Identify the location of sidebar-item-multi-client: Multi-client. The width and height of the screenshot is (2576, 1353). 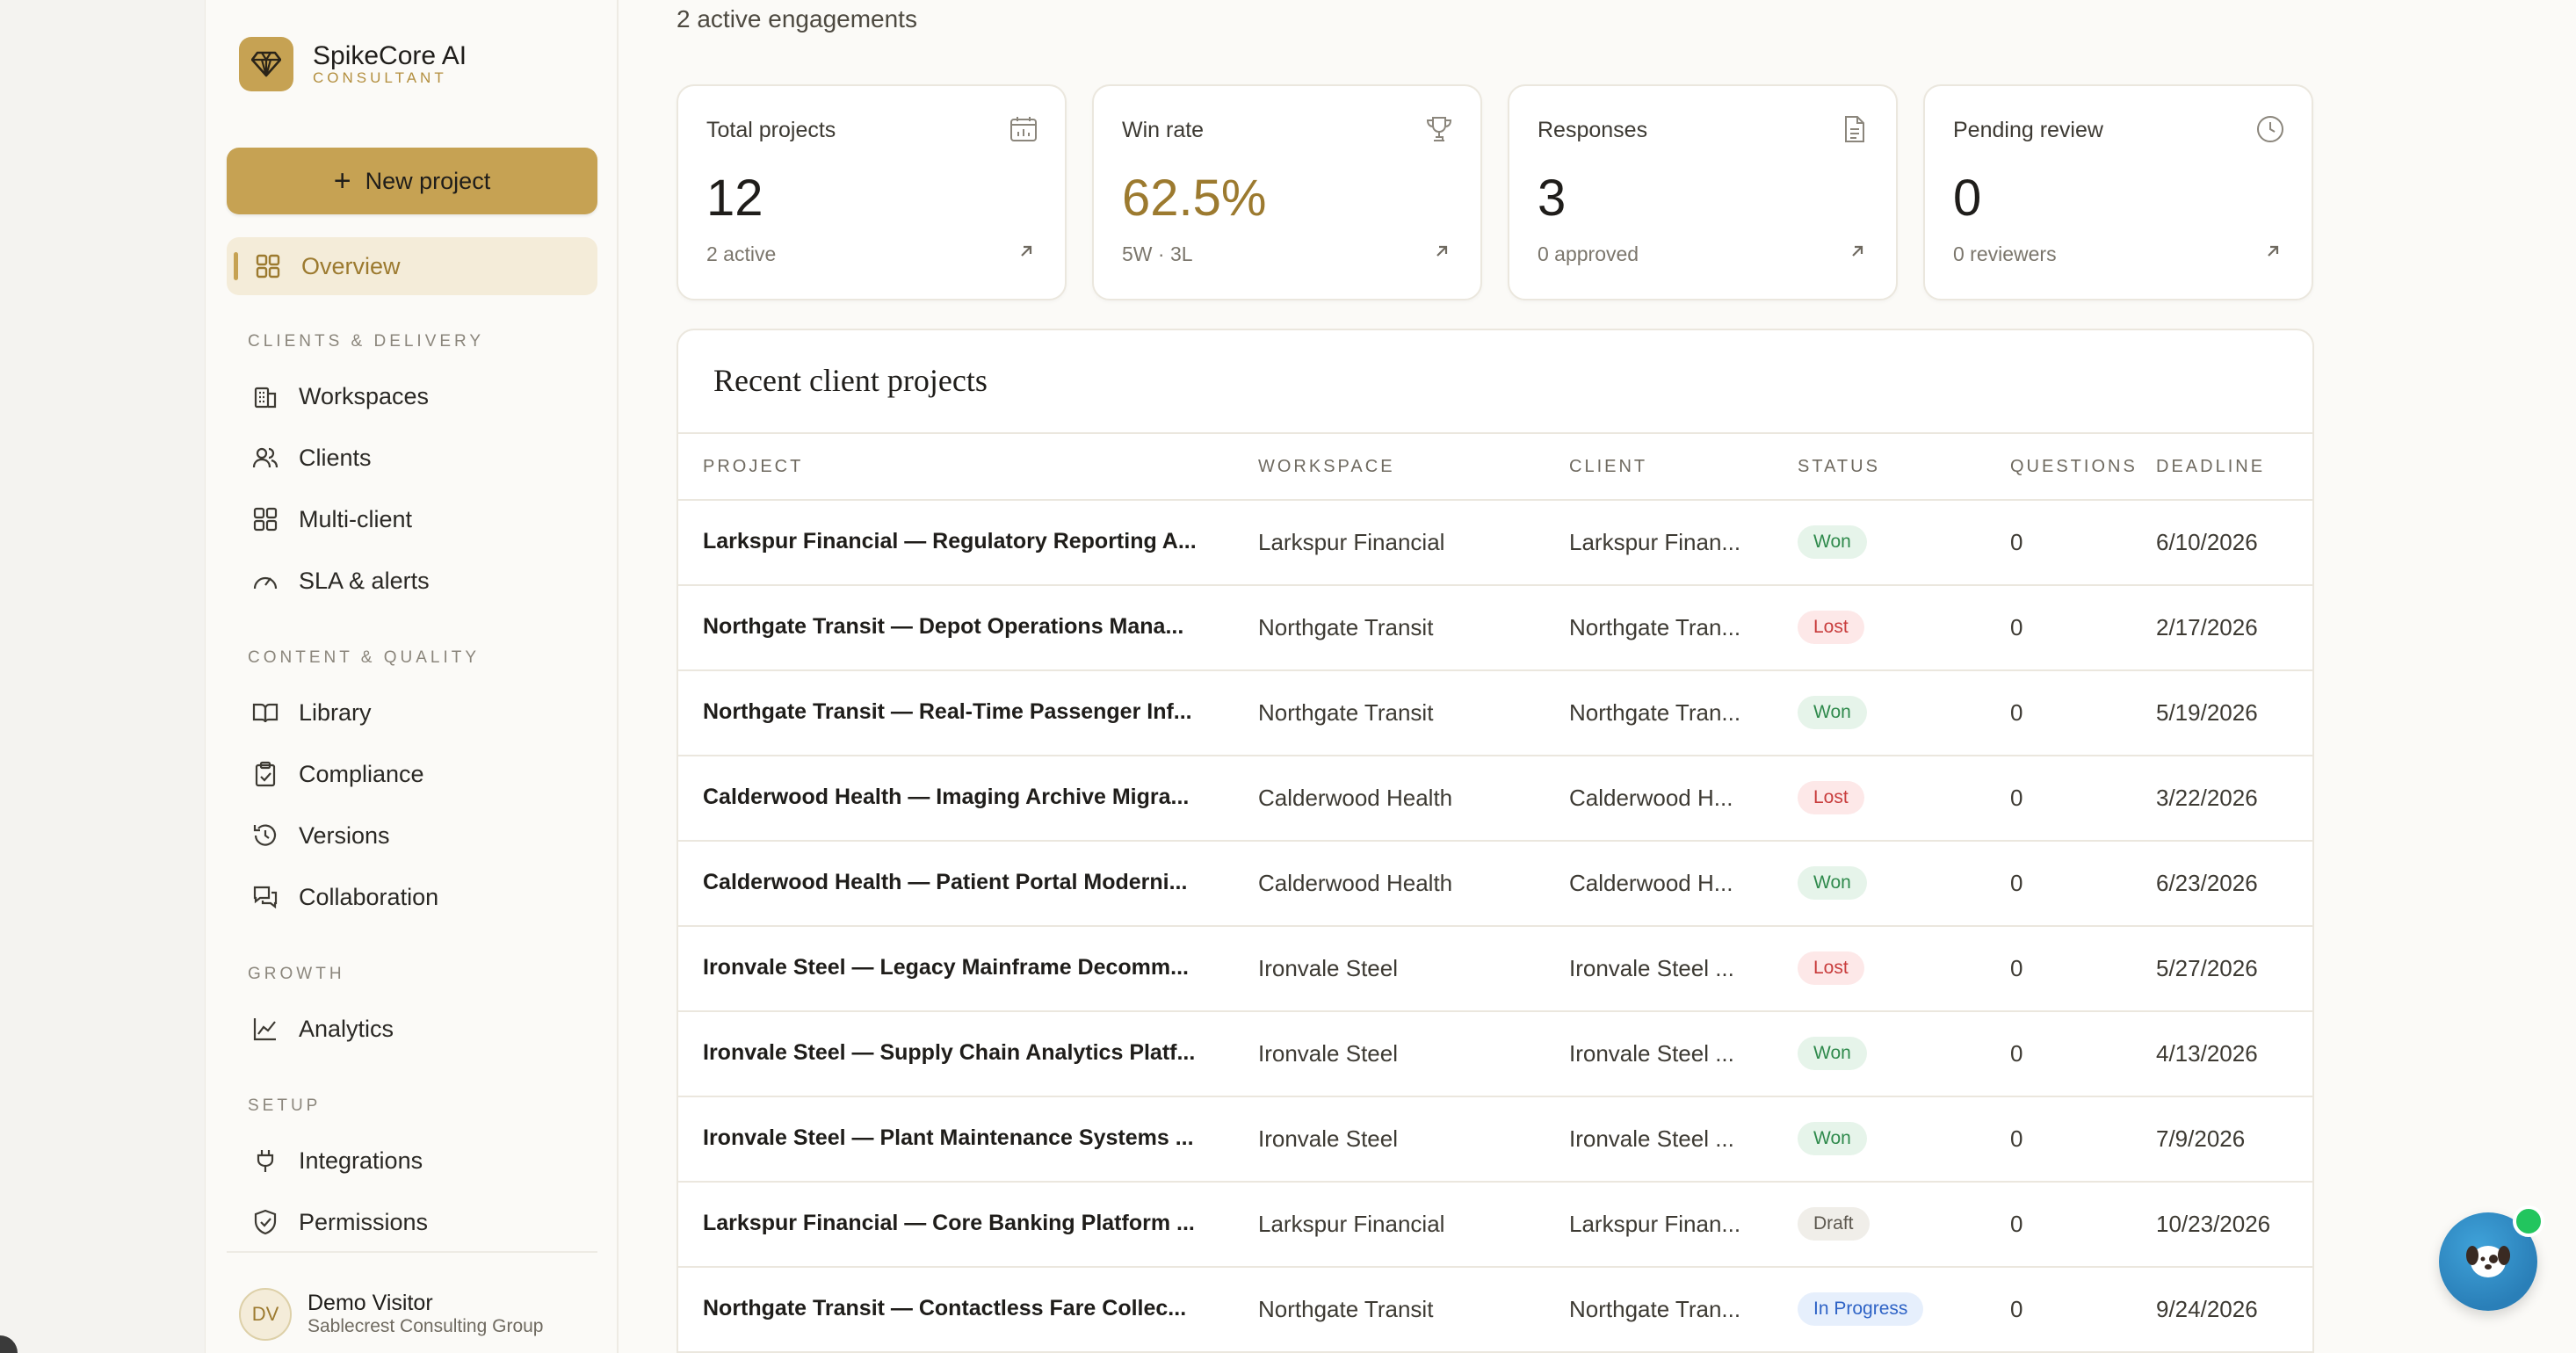
(412, 519).